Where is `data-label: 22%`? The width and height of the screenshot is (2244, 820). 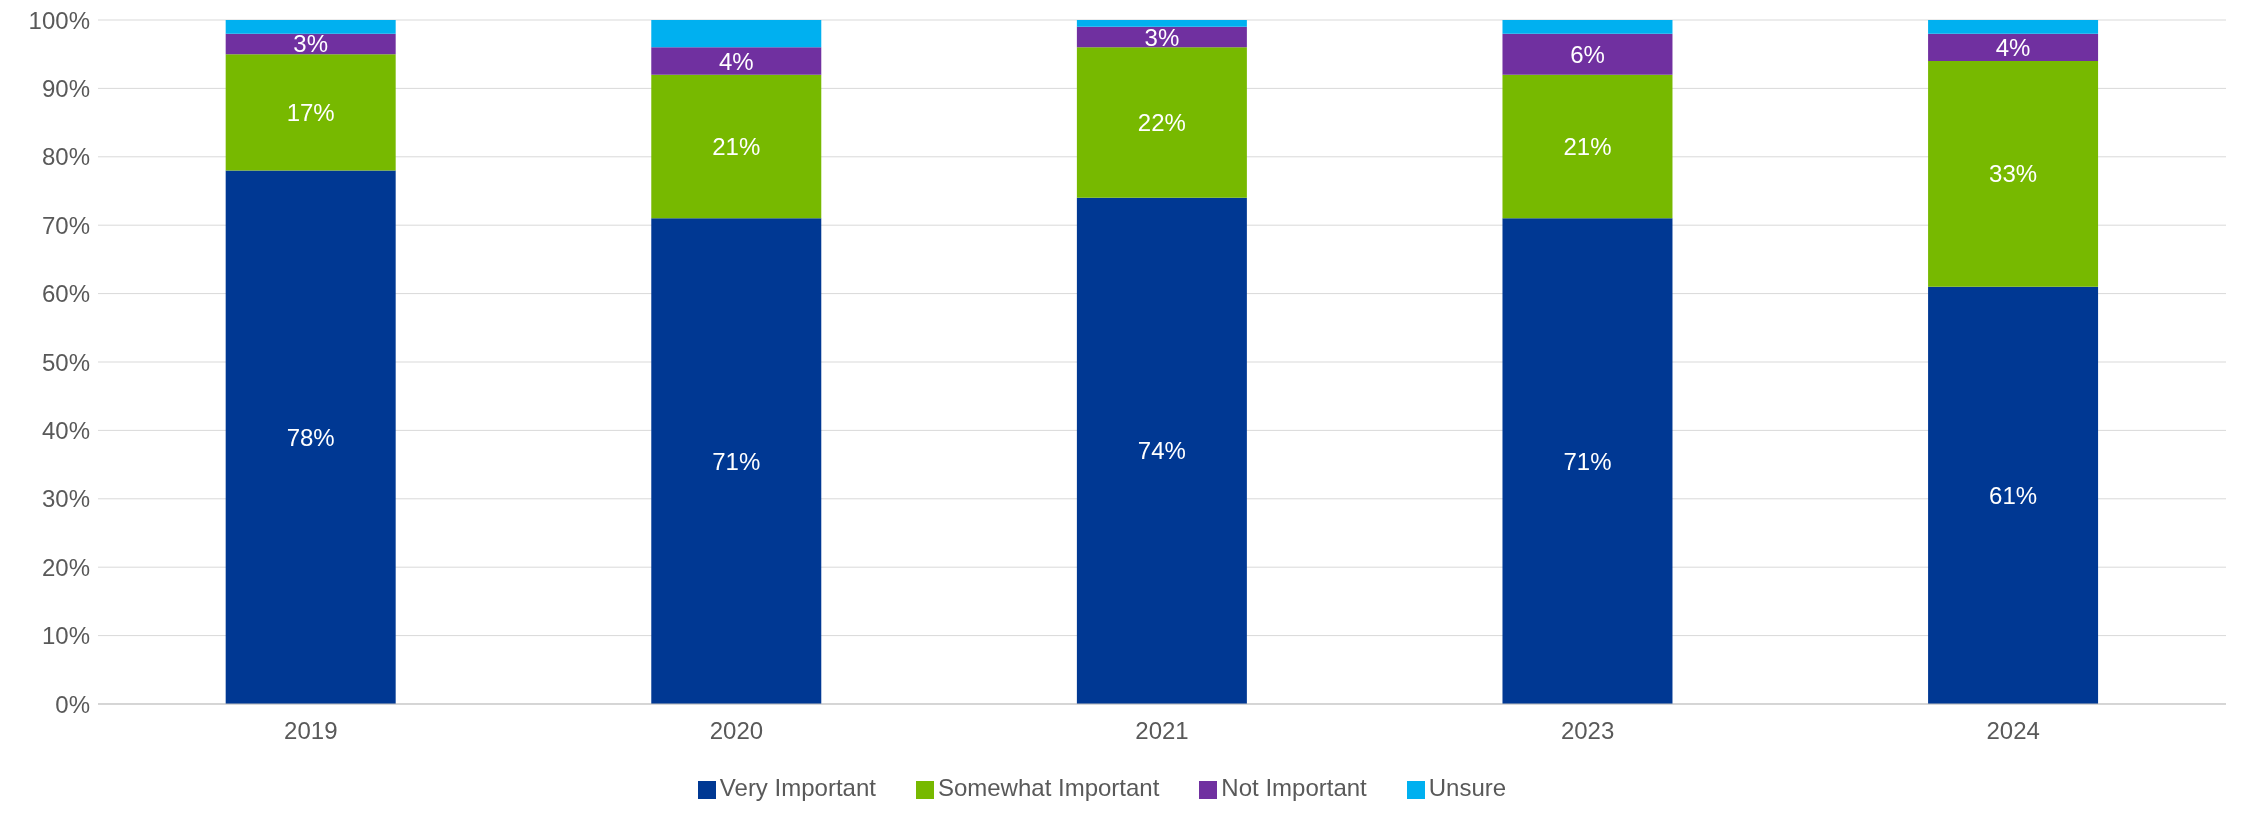
data-label: 22% is located at coordinates (1161, 123).